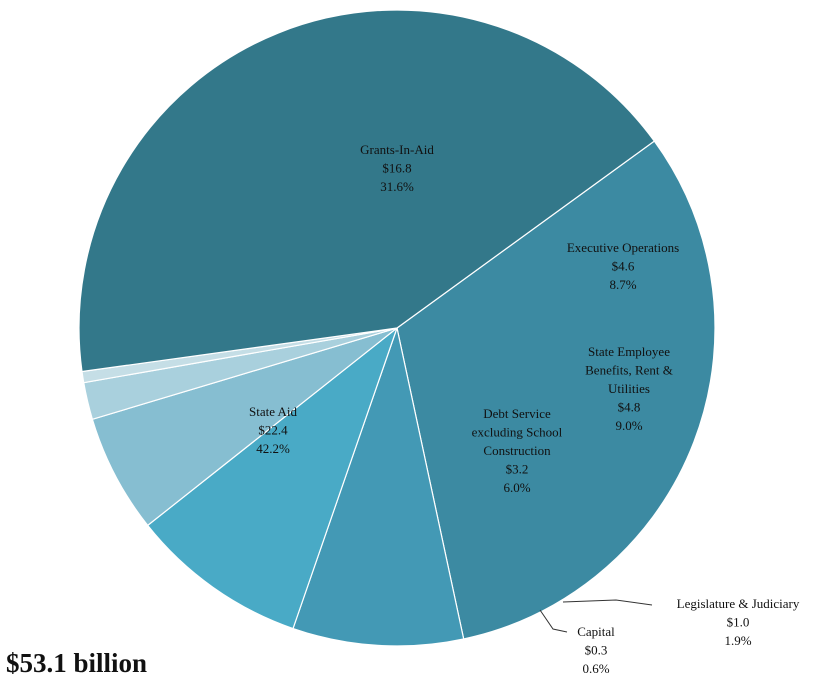 This screenshot has height=687, width=820. I want to click on slice-percent-debt-service-excluding-school-construction: 6.0%, so click(516, 487).